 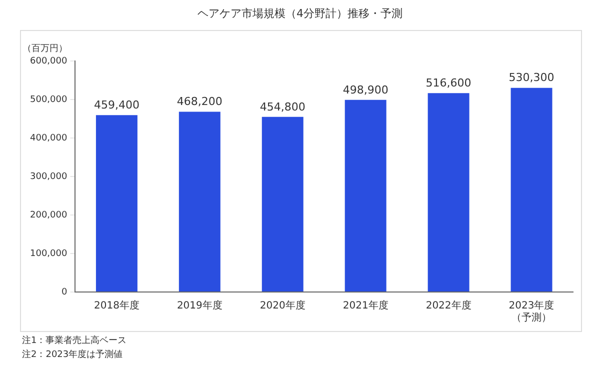 What do you see at coordinates (365, 306) in the screenshot?
I see `x-tick-label: 2021年度` at bounding box center [365, 306].